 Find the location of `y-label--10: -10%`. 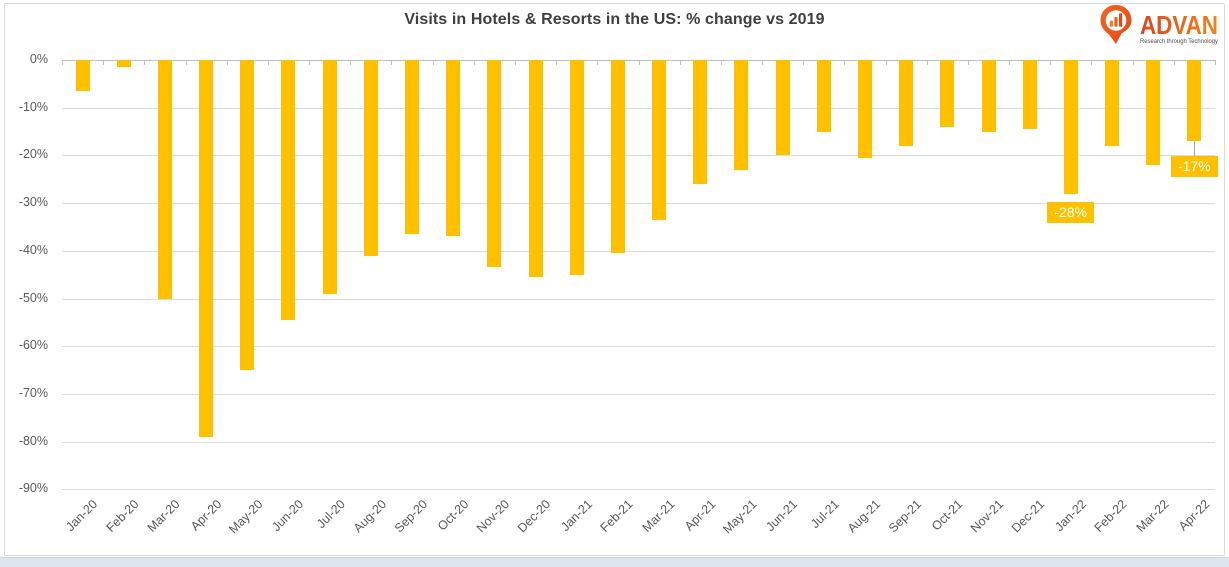

y-label--10: -10% is located at coordinates (33, 106).